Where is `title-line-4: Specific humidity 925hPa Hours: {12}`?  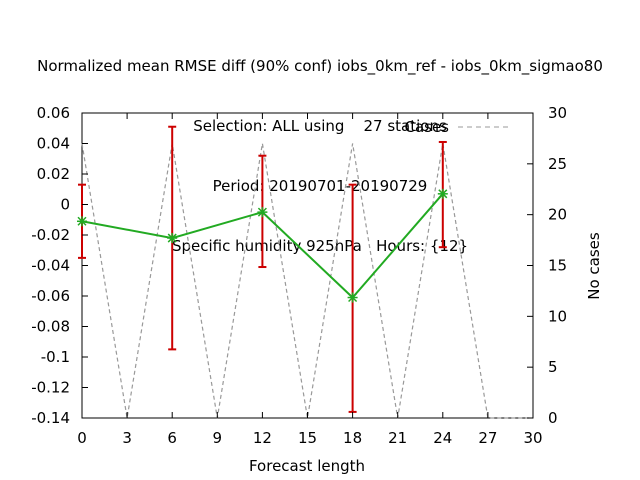 title-line-4: Specific humidity 925hPa Hours: {12} is located at coordinates (320, 246).